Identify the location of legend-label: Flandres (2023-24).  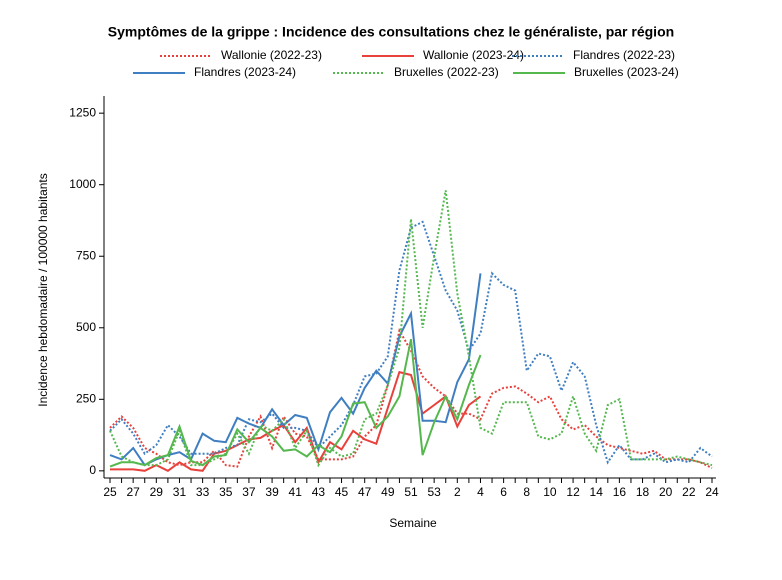
(245, 72).